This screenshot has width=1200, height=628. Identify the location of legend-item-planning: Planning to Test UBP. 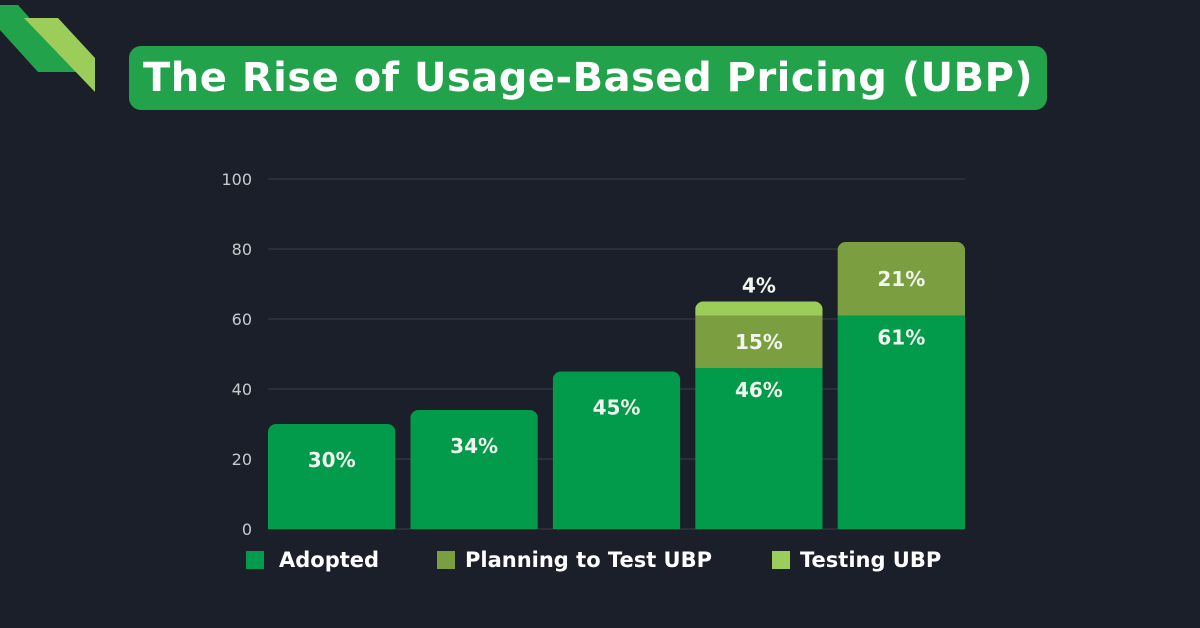
(574, 560).